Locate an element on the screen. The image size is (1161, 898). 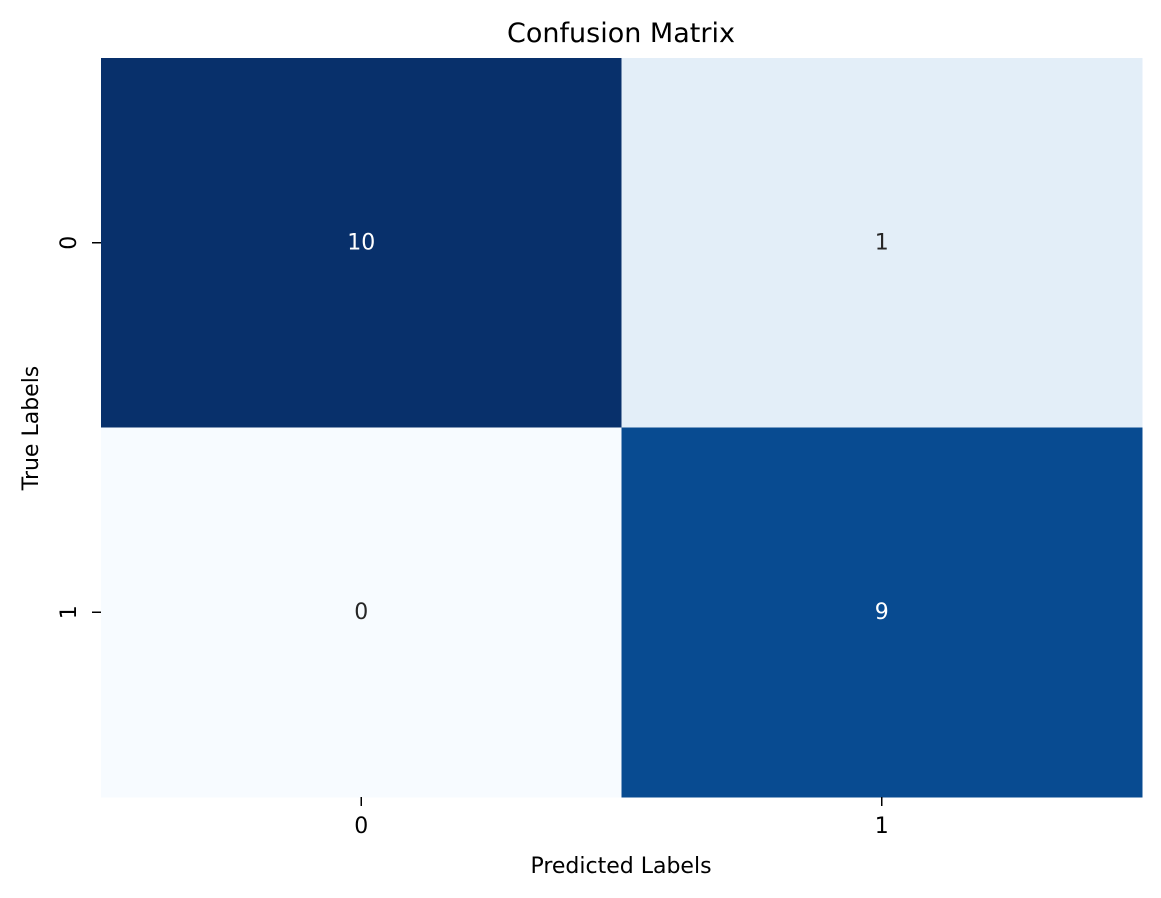
y-tick-label: 0 is located at coordinates (69, 243).